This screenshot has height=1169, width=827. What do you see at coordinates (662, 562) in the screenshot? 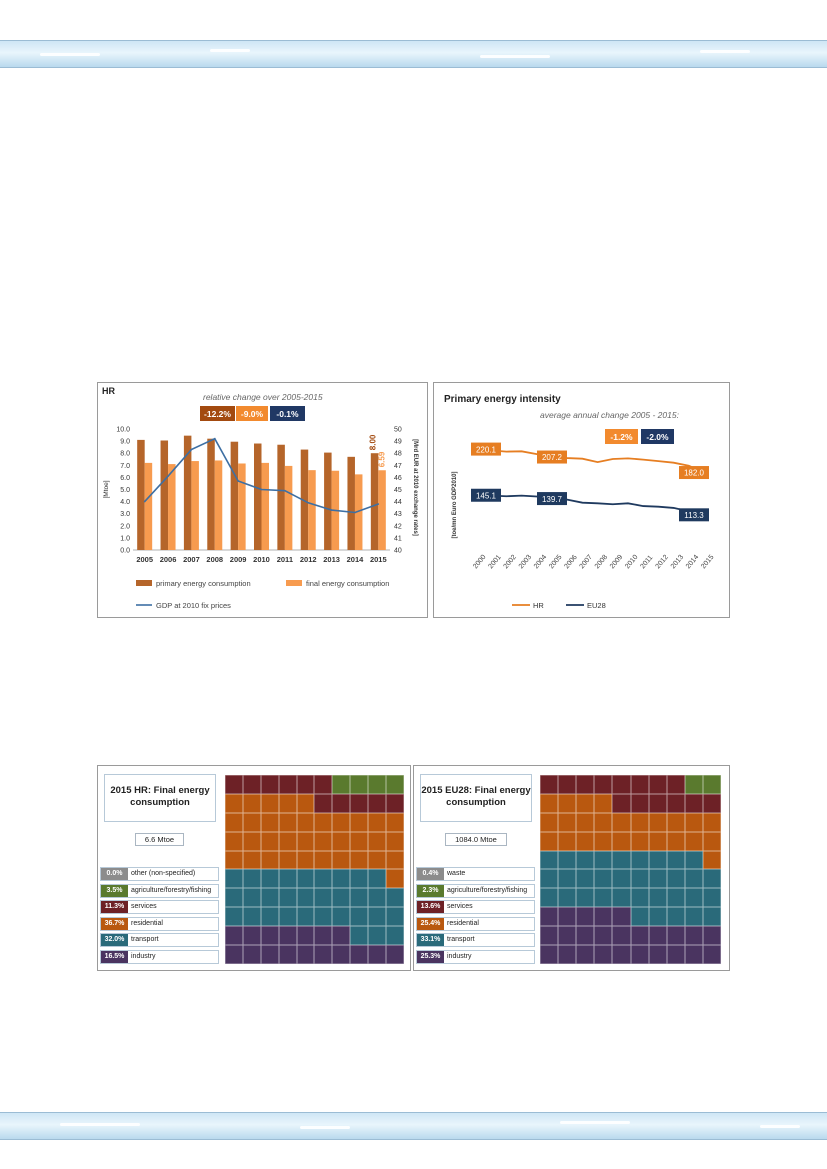
I see `x-tick-label: 2012` at bounding box center [662, 562].